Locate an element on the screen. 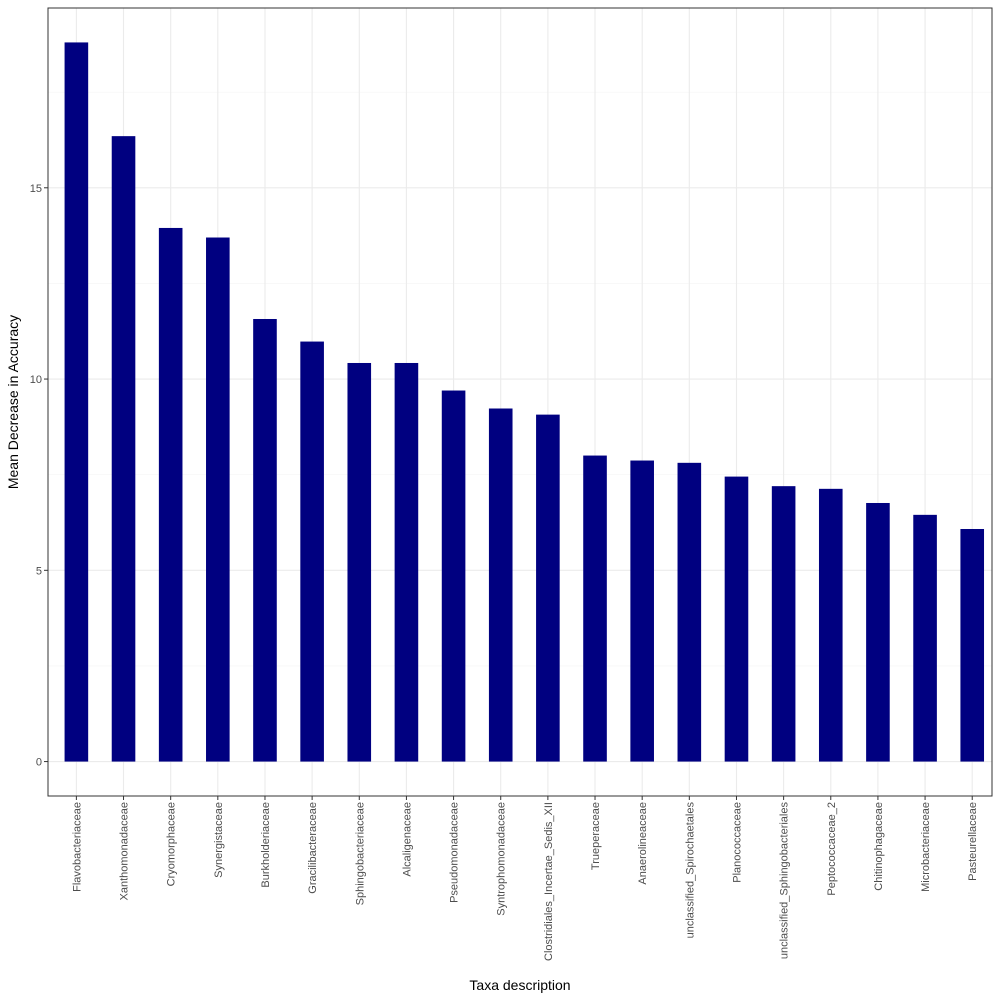  x-tick-label: Alcaligenaceae is located at coordinates (407, 839).